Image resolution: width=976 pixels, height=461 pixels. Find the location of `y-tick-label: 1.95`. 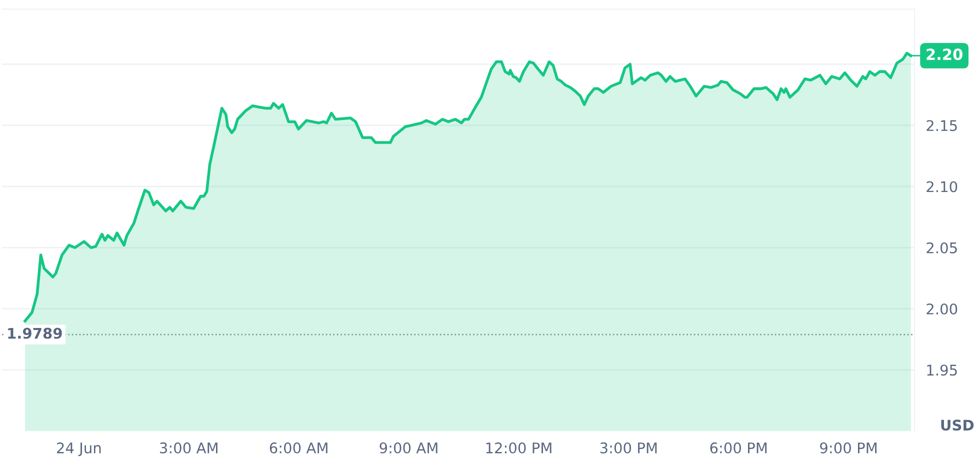

y-tick-label: 1.95 is located at coordinates (942, 370).